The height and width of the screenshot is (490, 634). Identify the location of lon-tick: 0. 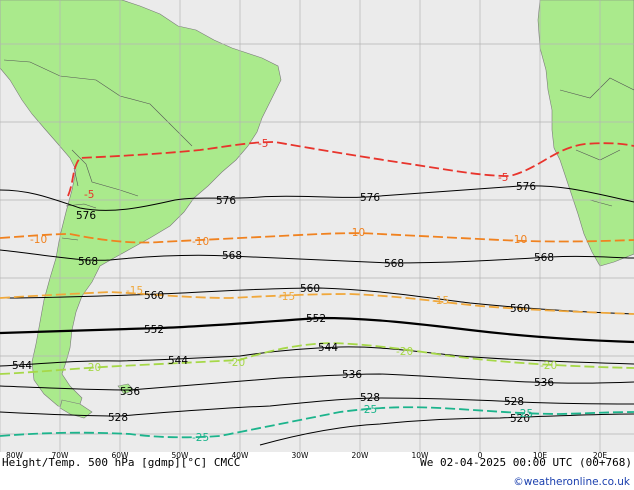
(480, 455).